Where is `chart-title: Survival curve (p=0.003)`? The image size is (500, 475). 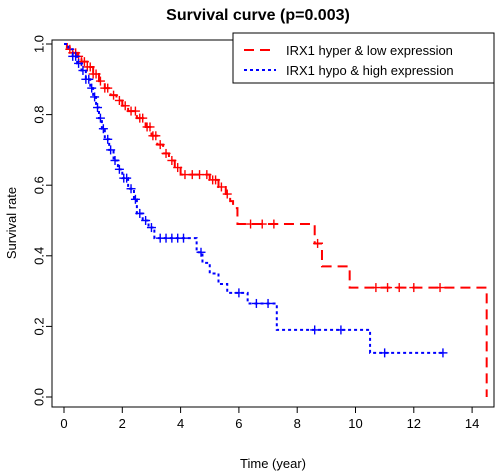
chart-title: Survival curve (p=0.003) is located at coordinates (258, 15).